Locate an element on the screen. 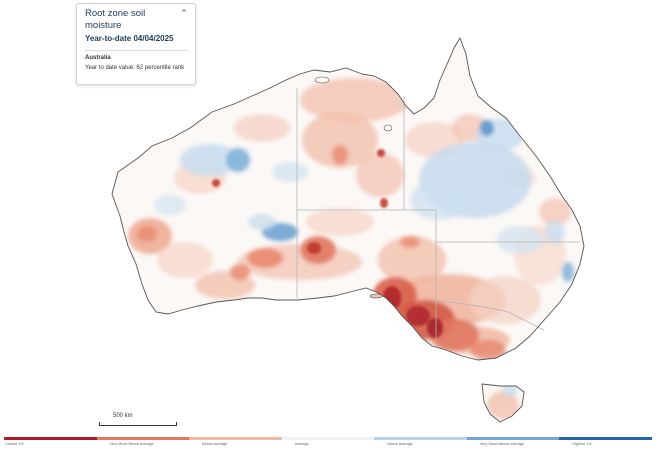 The image size is (660, 453). groote-eylandt is located at coordinates (388, 128).